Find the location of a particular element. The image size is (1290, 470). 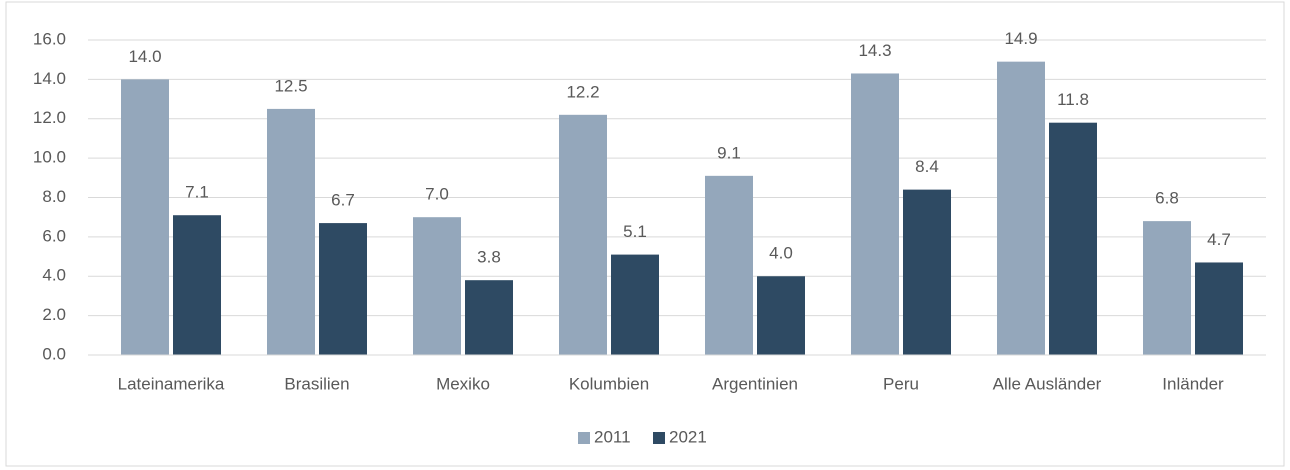

data-label: 8.4 is located at coordinates (927, 166).